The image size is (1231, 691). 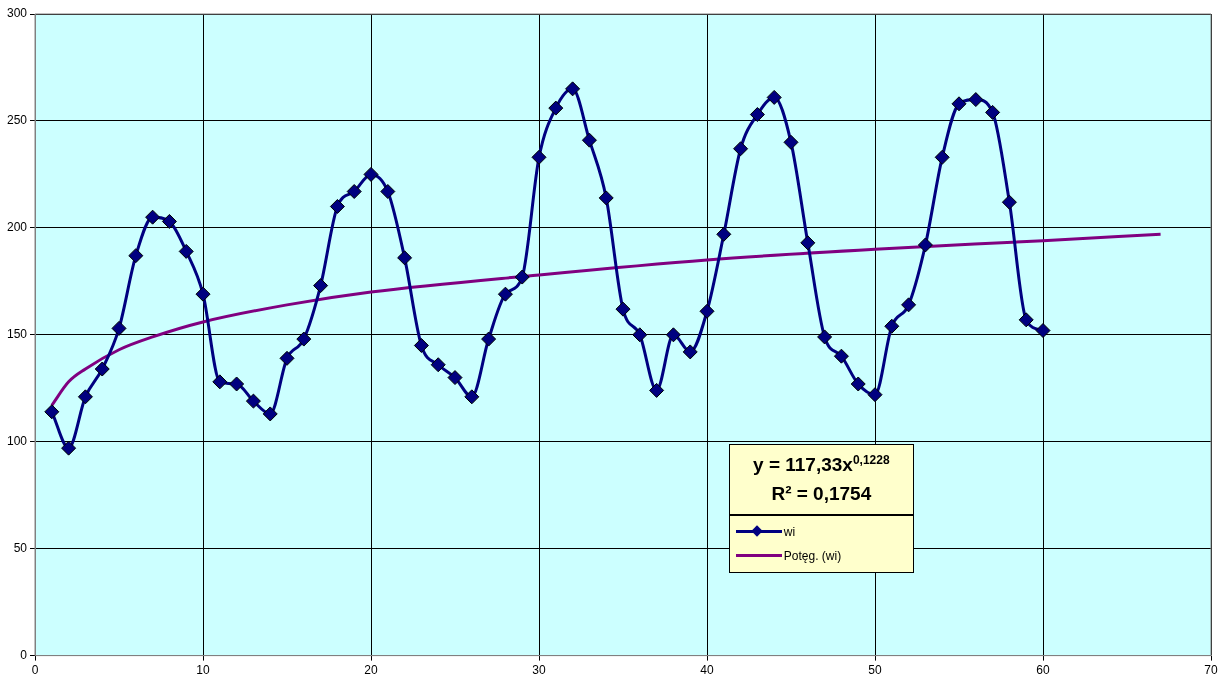 What do you see at coordinates (17, 227) in the screenshot?
I see `y-tick-label: 200` at bounding box center [17, 227].